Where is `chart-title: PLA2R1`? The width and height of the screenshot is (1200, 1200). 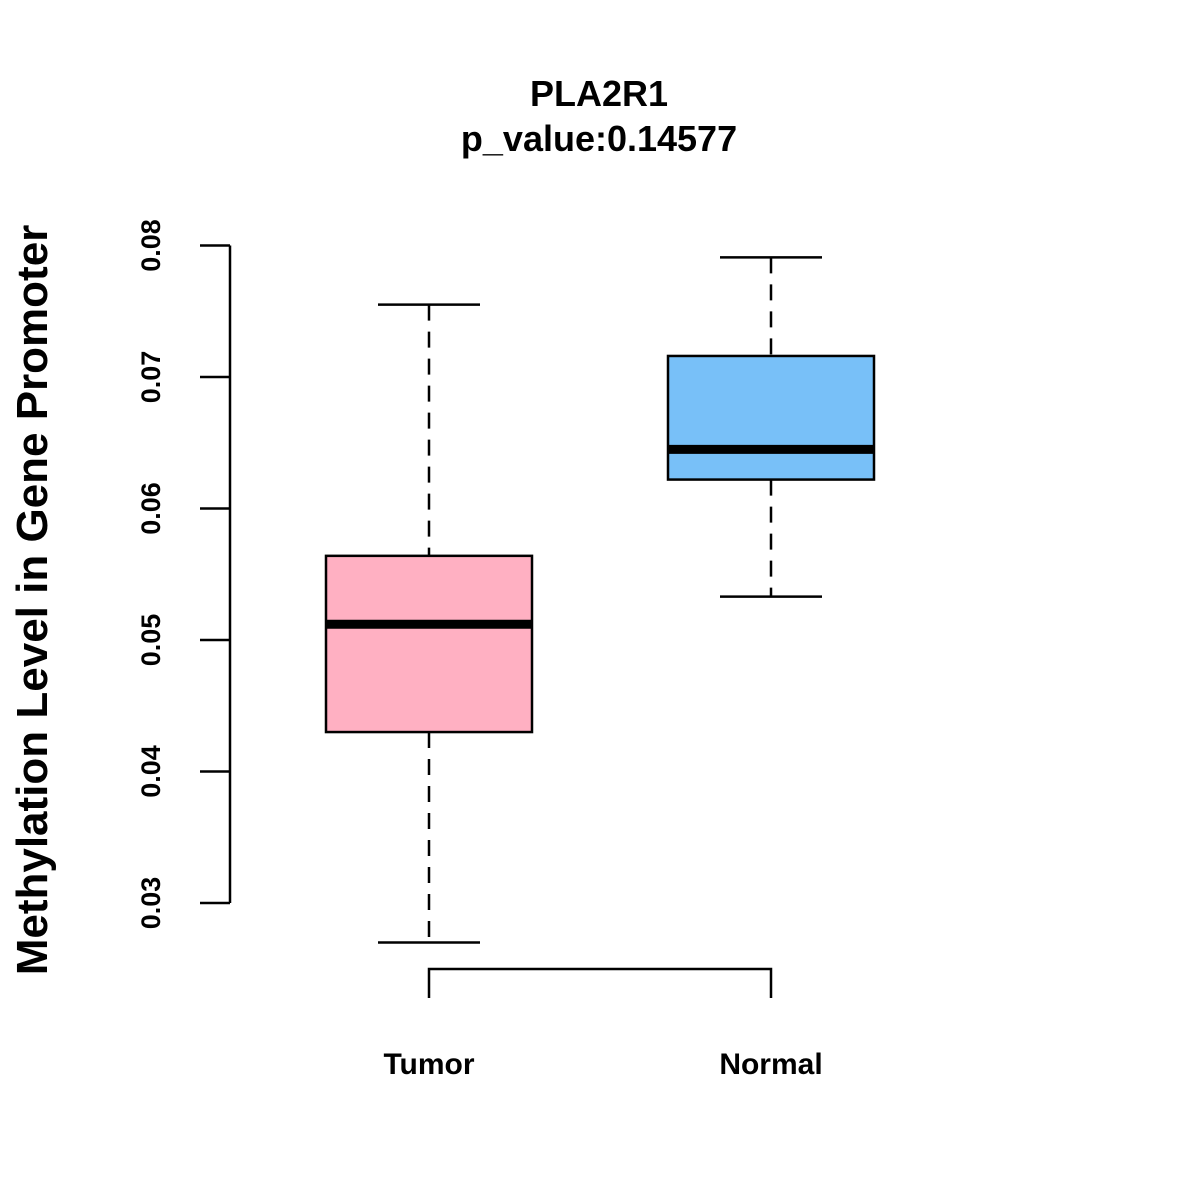
chart-title: PLA2R1 is located at coordinates (599, 93).